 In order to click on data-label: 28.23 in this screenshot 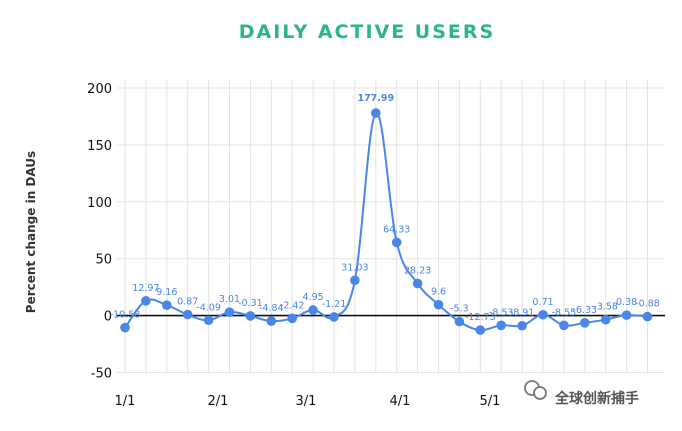, I will do `click(417, 270)`.